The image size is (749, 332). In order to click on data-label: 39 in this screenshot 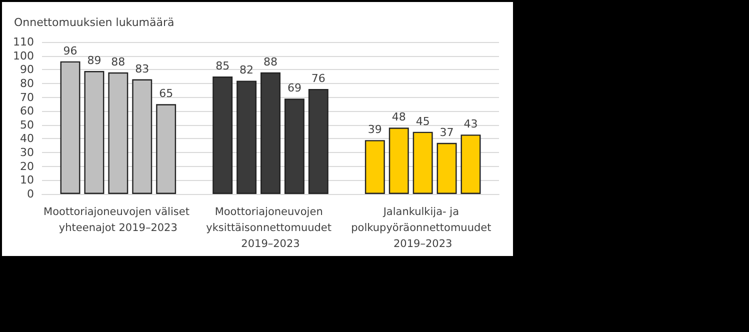, I will do `click(375, 129)`.